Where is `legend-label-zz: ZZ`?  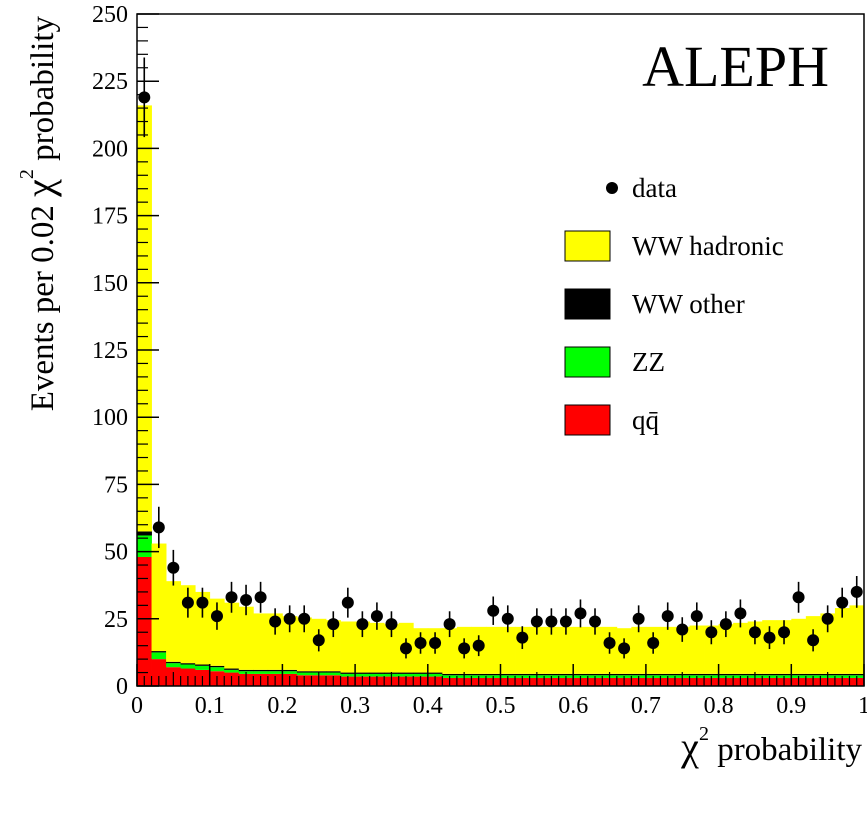
legend-label-zz: ZZ is located at coordinates (648, 362).